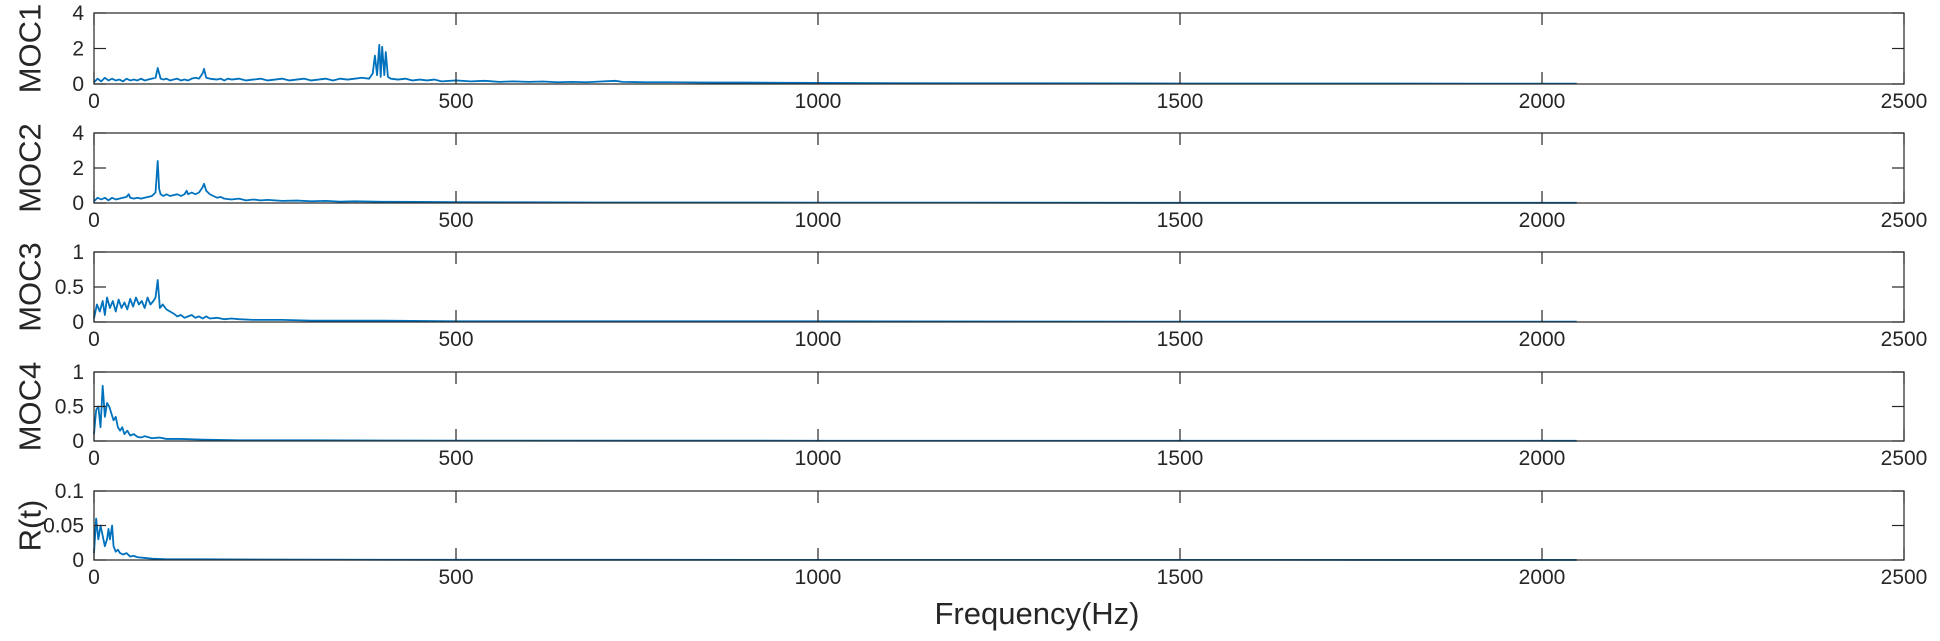  Describe the element at coordinates (63, 526) in the screenshot. I see `y-tick-label: 0.05` at that location.